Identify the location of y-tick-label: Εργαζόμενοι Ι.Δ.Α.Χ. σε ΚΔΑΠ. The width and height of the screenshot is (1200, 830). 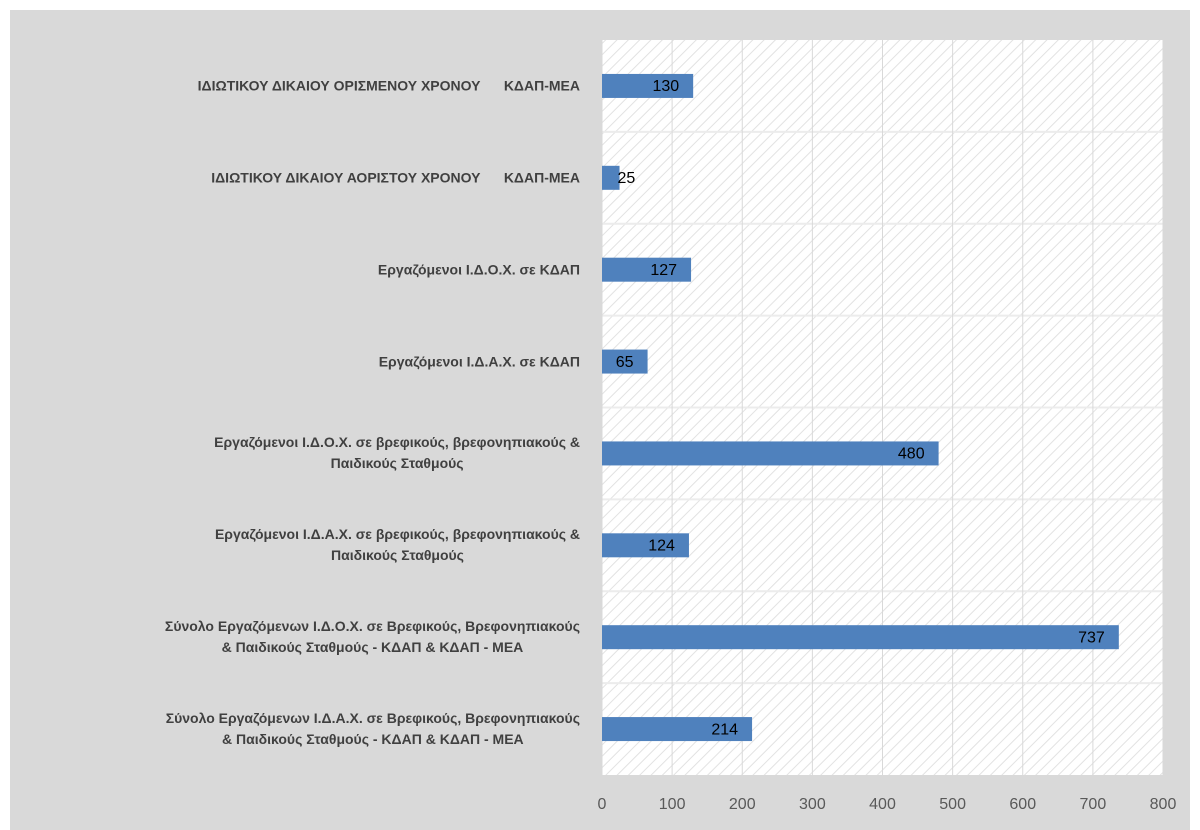
(479, 361).